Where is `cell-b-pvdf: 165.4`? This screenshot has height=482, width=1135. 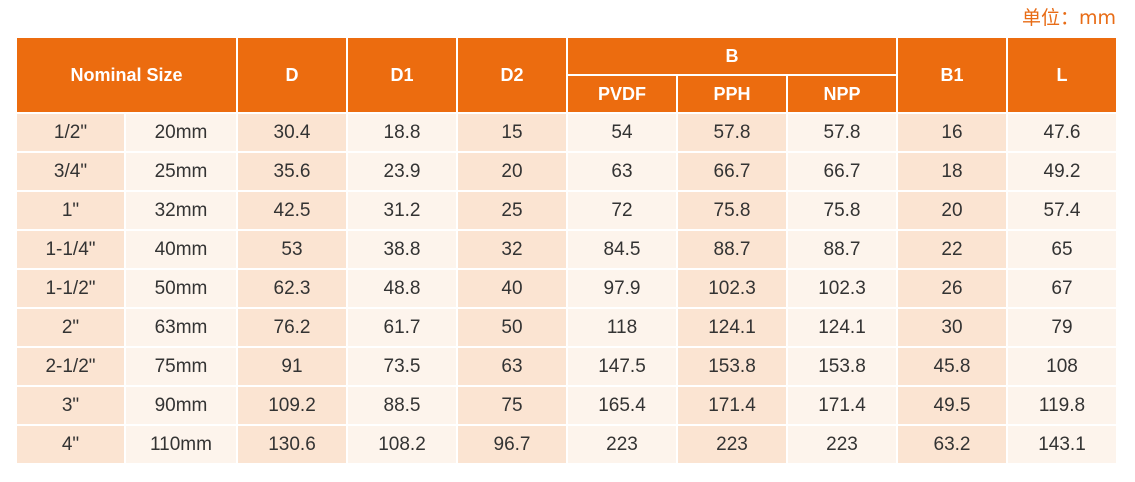 cell-b-pvdf: 165.4 is located at coordinates (622, 405).